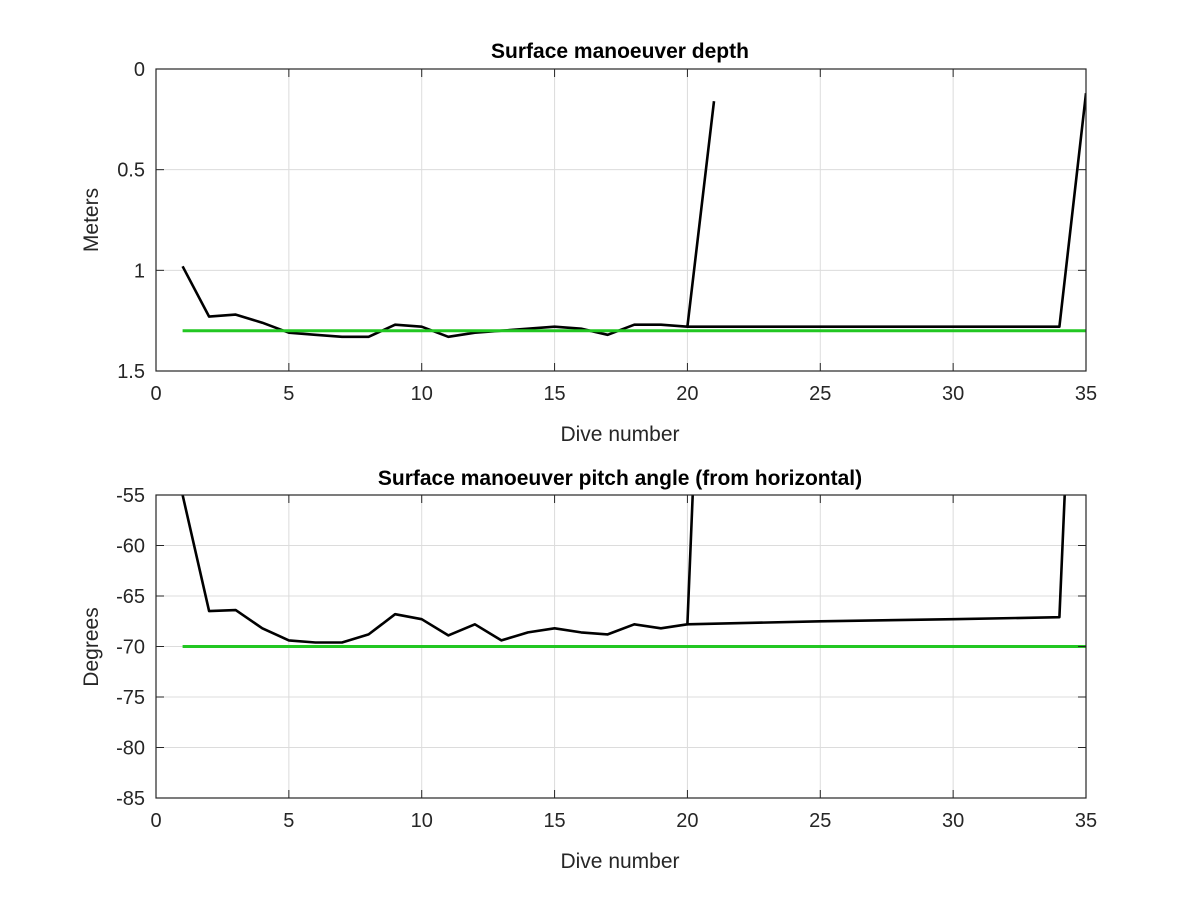 The image size is (1200, 900). What do you see at coordinates (139, 70) in the screenshot?
I see `y-tick-label: 0` at bounding box center [139, 70].